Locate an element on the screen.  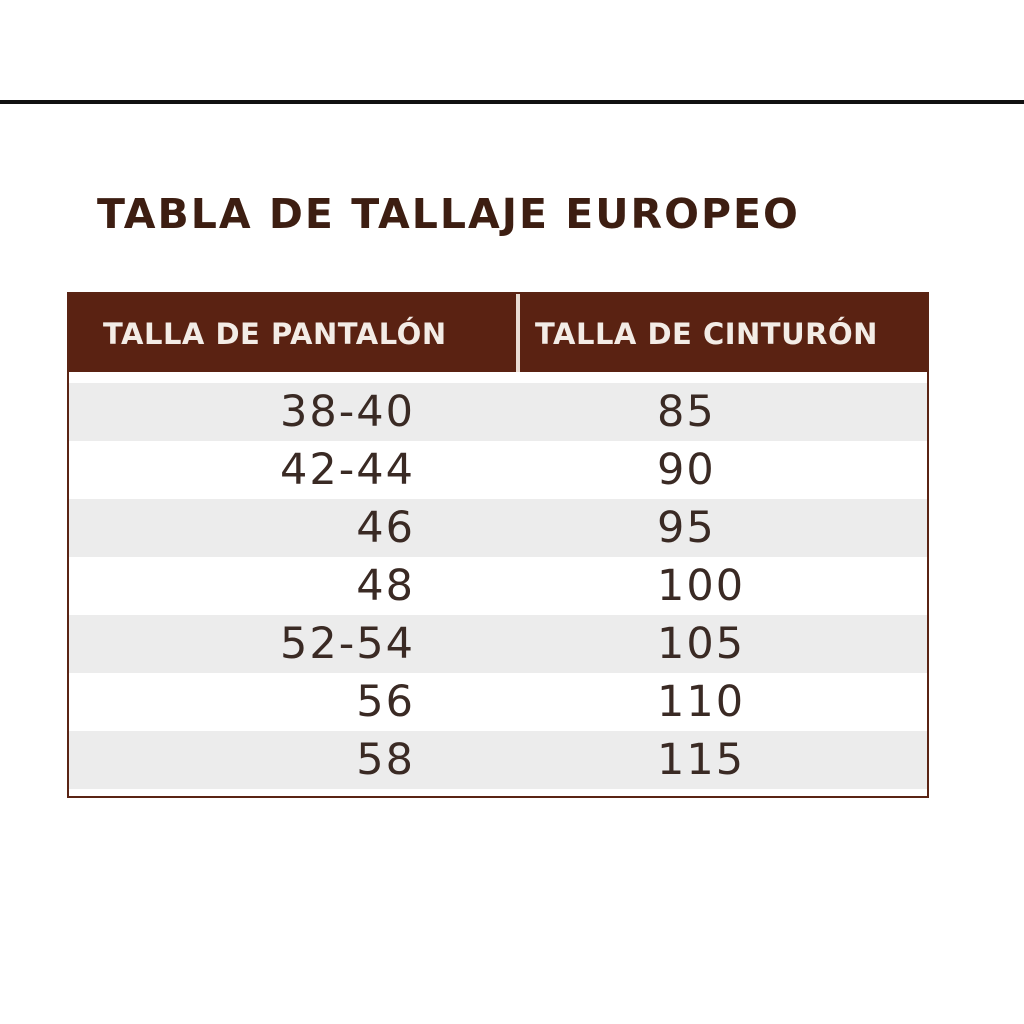
pants-size-cell: 48 is located at coordinates (385, 586).